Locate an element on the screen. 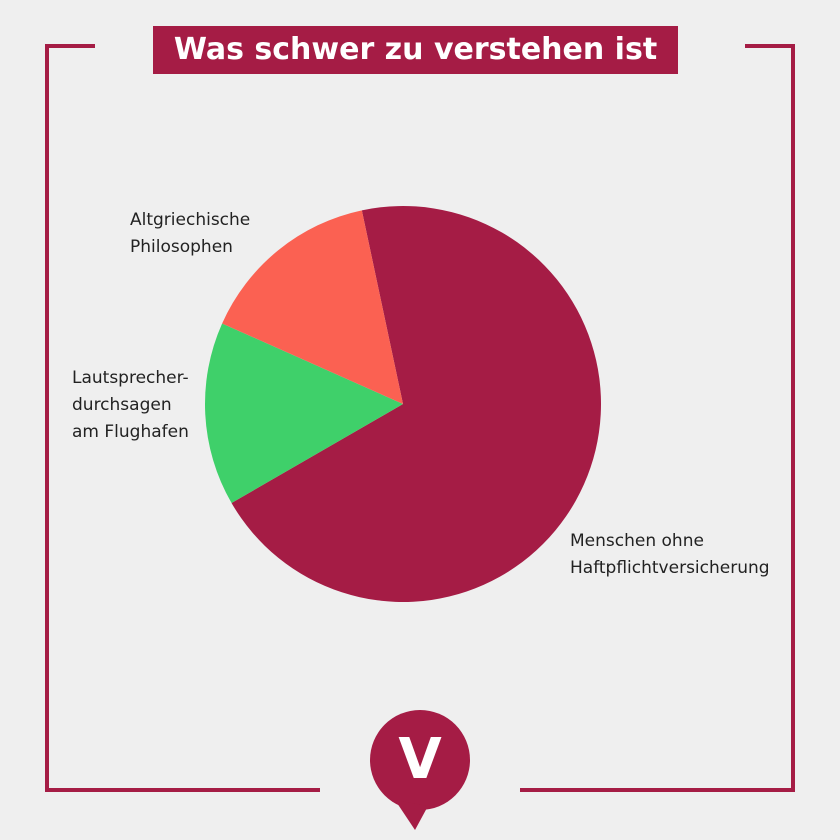 This screenshot has width=840, height=840. logo-circle is located at coordinates (420, 760).